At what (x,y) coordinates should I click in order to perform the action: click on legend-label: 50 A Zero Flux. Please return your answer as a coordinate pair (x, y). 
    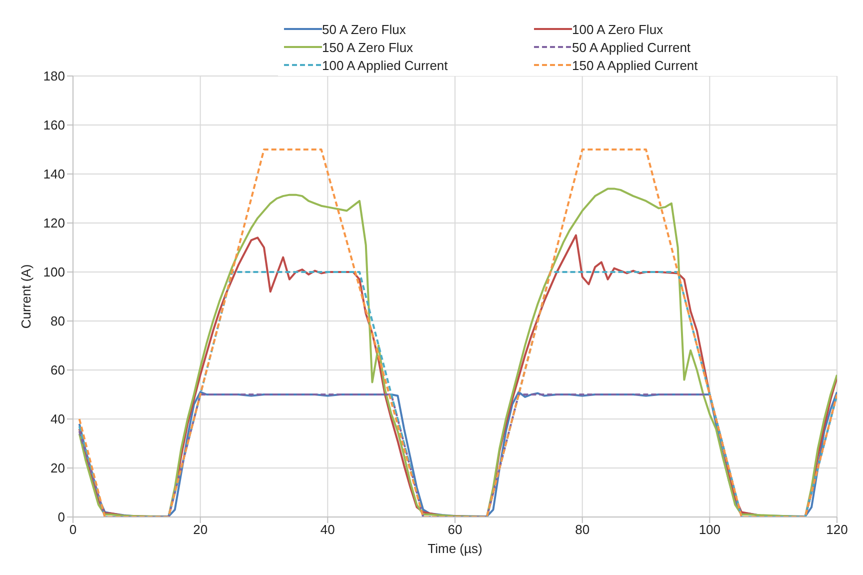
    Looking at the image, I should click on (364, 29).